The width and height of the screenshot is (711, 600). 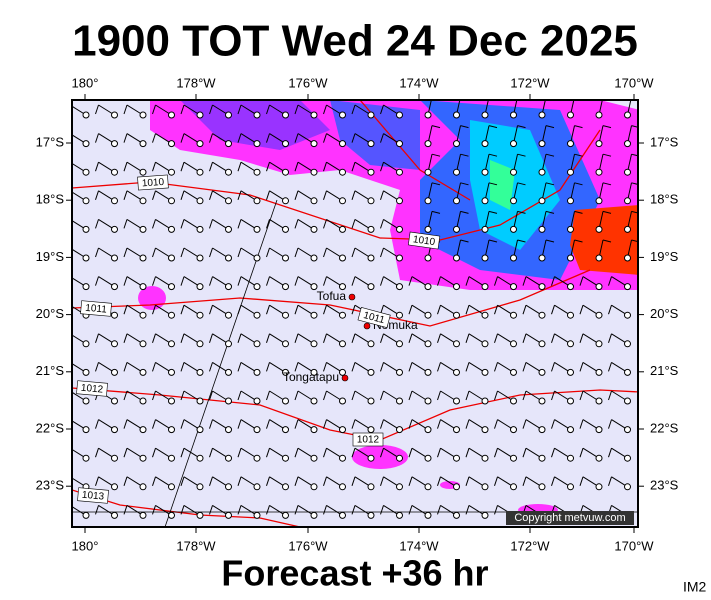 What do you see at coordinates (50, 141) in the screenshot?
I see `lat-label: 17°S` at bounding box center [50, 141].